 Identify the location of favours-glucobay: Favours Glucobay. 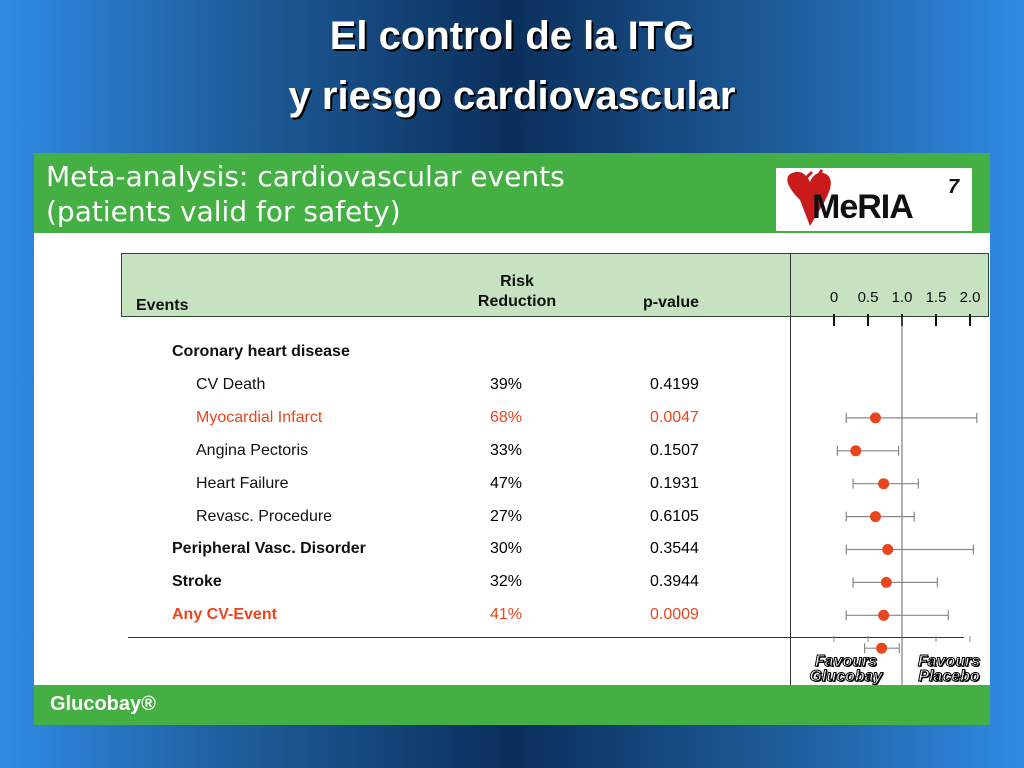
(846, 669).